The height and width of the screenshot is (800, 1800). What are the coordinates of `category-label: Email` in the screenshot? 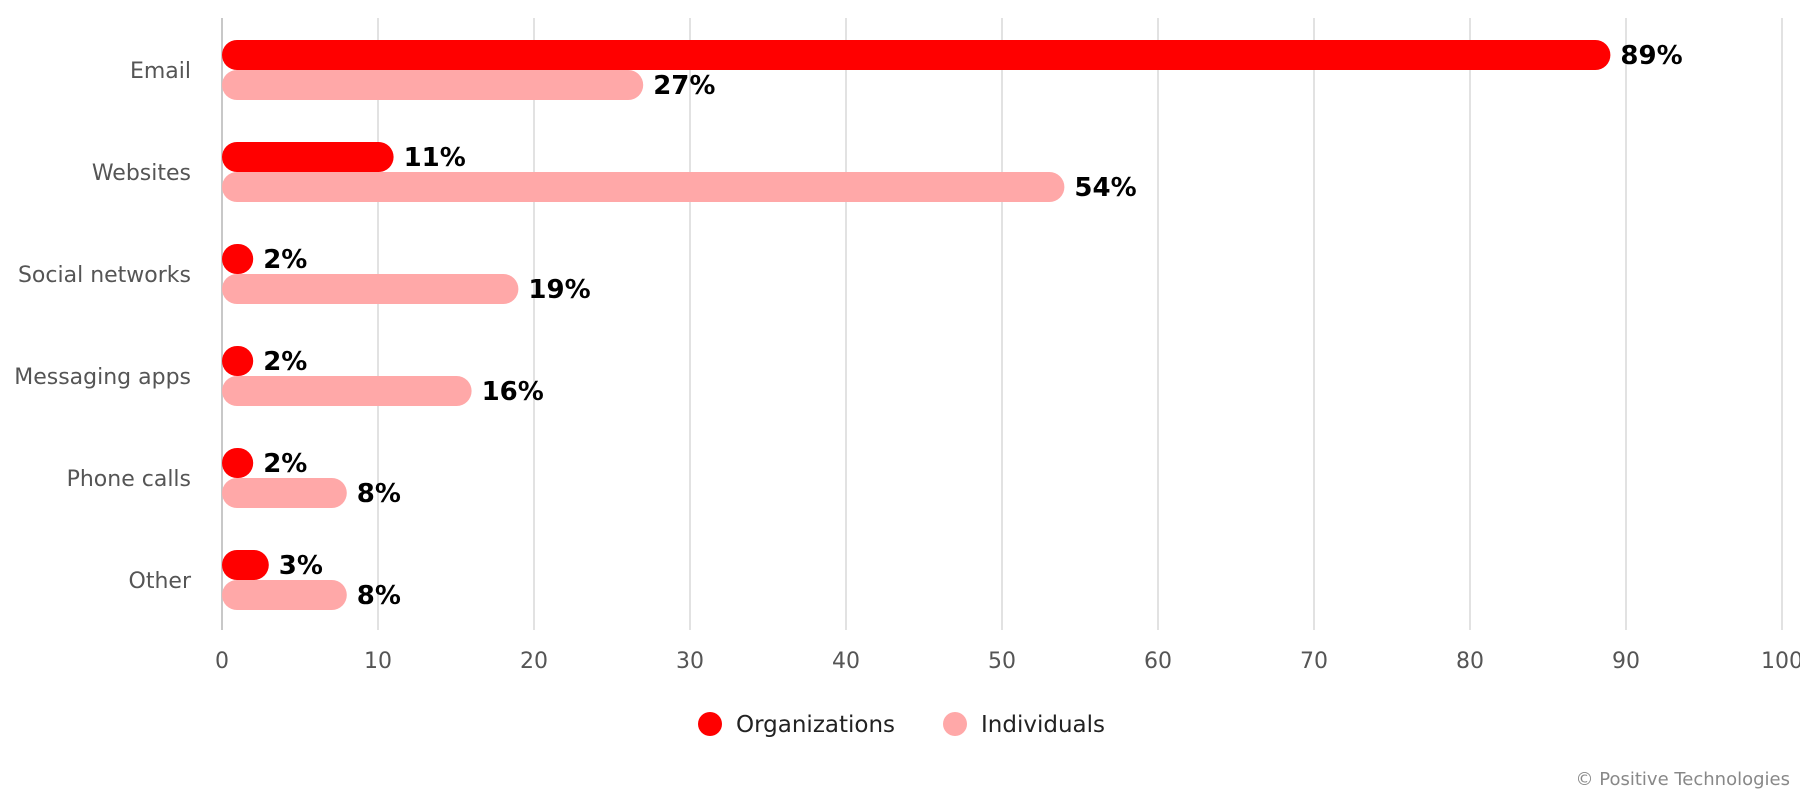 It's located at (160, 71).